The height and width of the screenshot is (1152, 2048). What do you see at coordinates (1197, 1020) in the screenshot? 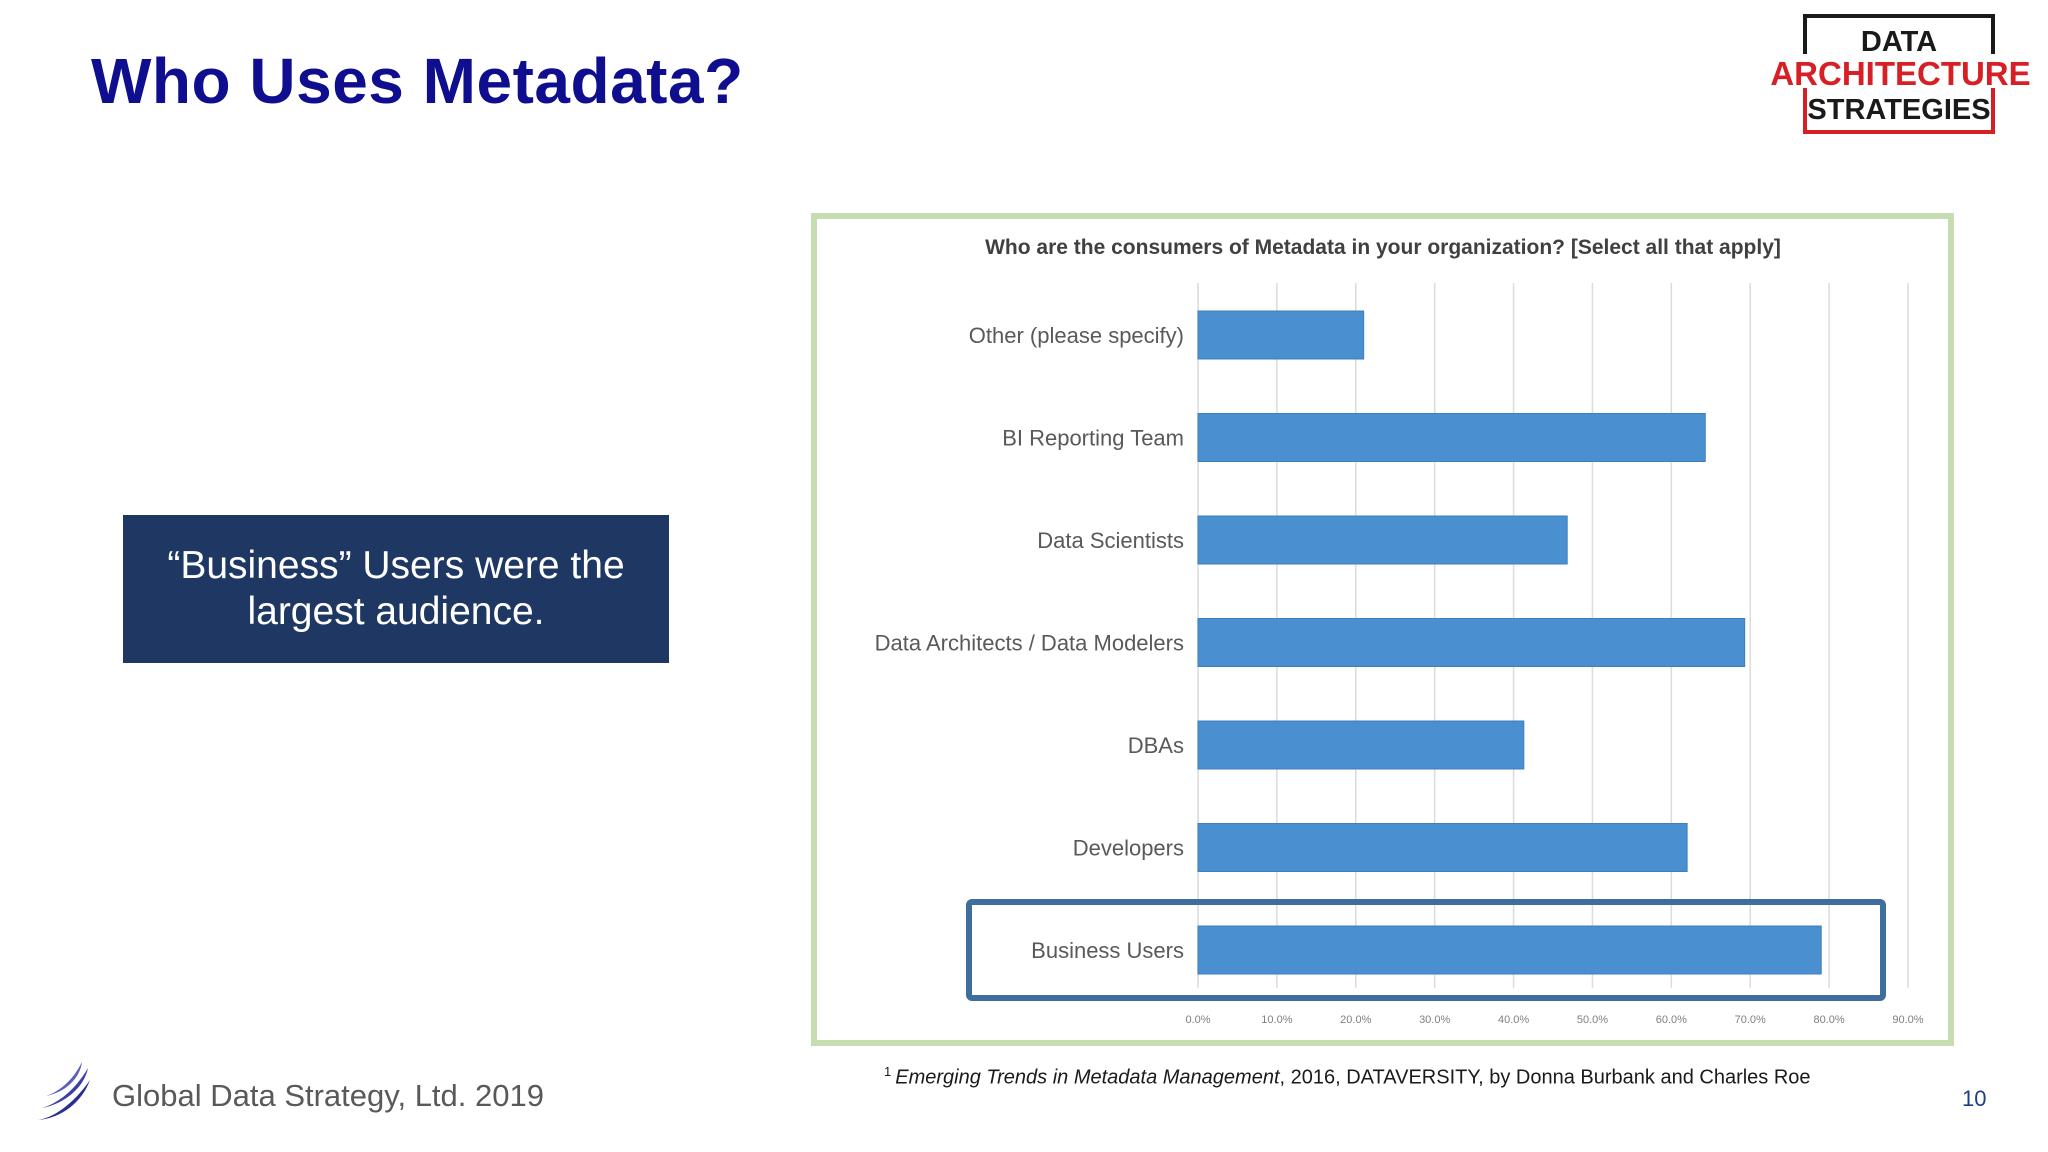
I see `x-tick-label: 0.0%` at bounding box center [1197, 1020].